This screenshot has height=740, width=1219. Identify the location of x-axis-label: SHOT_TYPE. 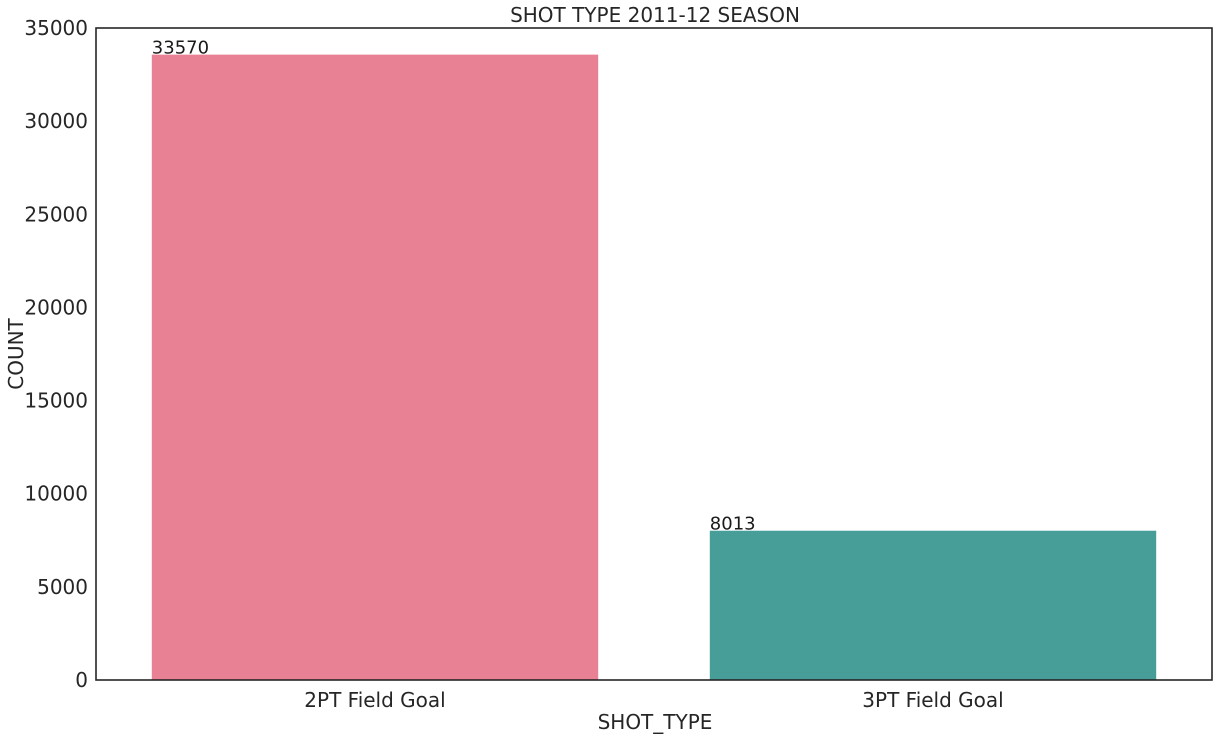
(655, 722).